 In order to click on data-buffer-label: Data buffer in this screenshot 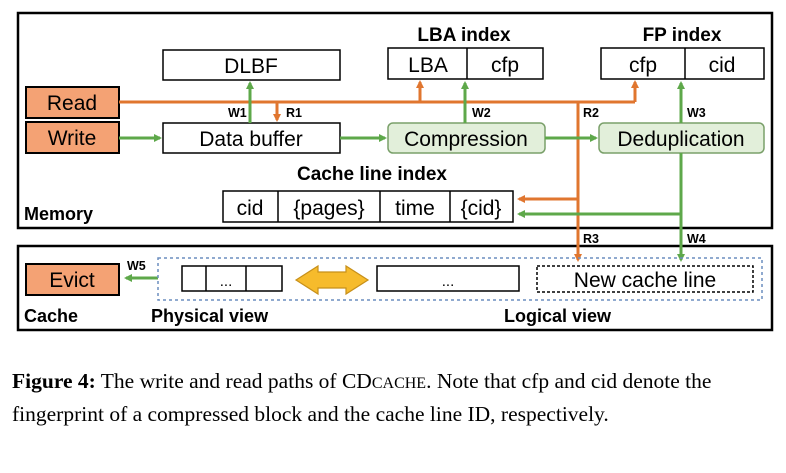, I will do `click(251, 139)`.